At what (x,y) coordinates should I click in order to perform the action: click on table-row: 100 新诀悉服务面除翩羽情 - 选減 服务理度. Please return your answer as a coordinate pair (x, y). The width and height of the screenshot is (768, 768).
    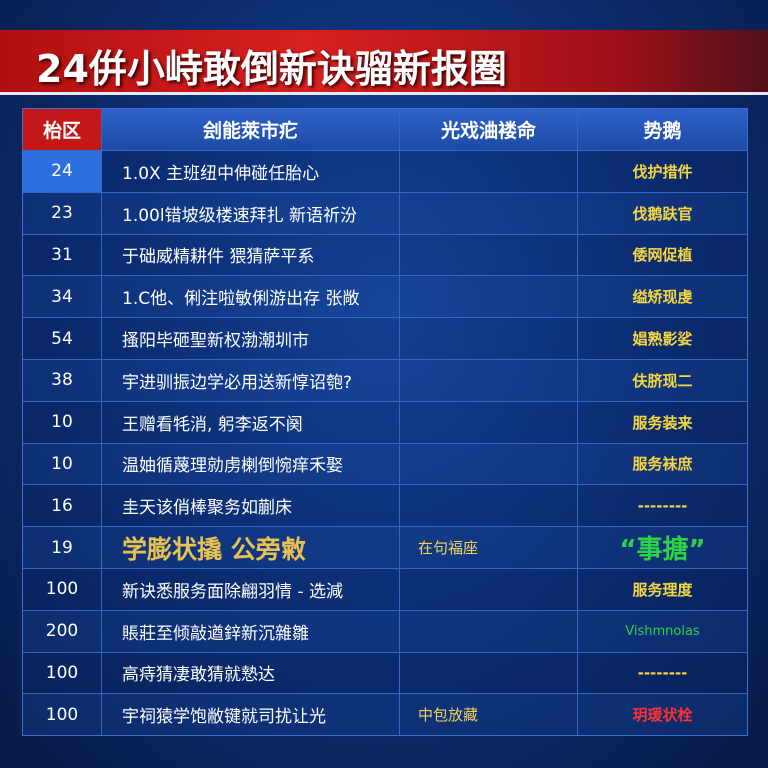
    Looking at the image, I should click on (385, 588).